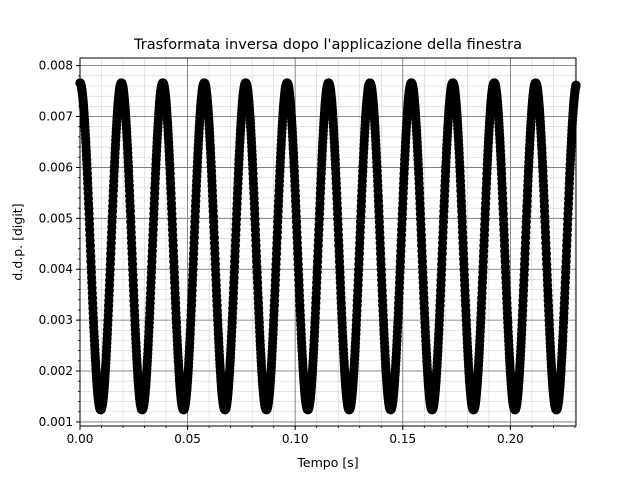 This screenshot has width=640, height=480. What do you see at coordinates (56, 117) in the screenshot?
I see `y-tick-label: 0.007` at bounding box center [56, 117].